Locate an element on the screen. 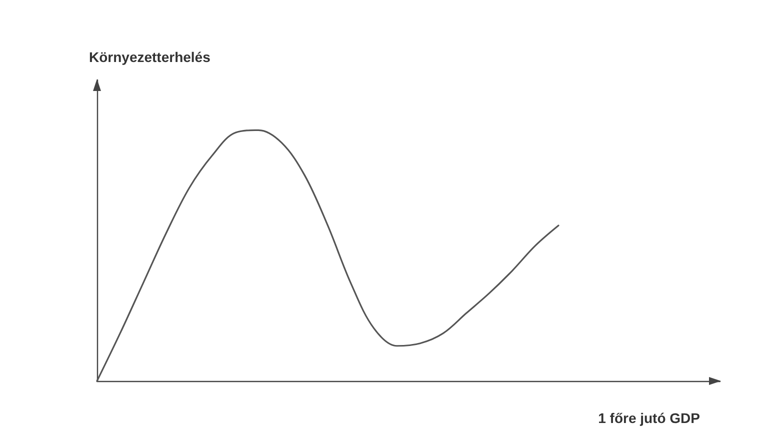 The height and width of the screenshot is (439, 780). x-axis-title: 1 főre jutó GDP is located at coordinates (649, 418).